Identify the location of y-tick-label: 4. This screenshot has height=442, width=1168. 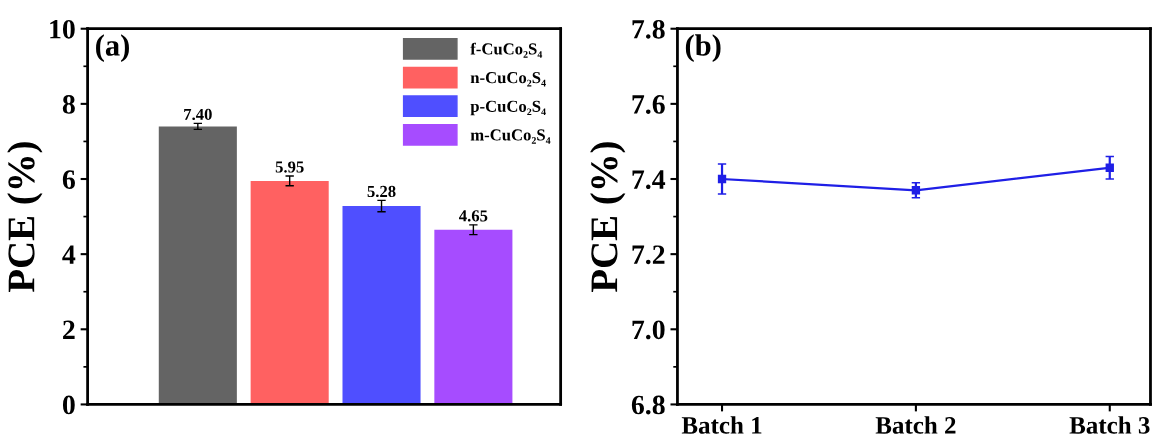
(69, 254).